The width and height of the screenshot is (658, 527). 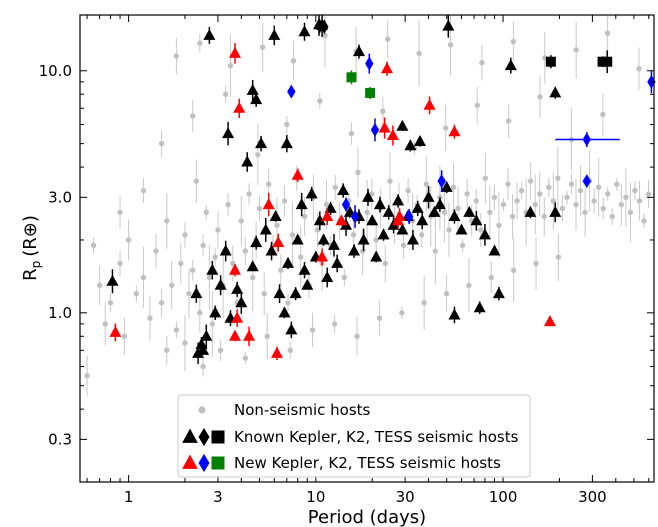 I want to click on x-axis-label: Period (days), so click(x=367, y=517).